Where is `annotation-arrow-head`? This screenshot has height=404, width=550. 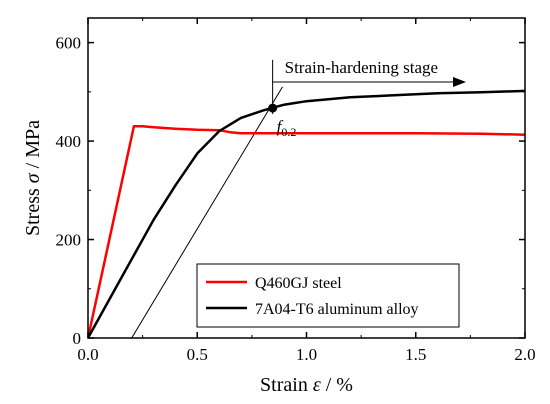
annotation-arrow-head is located at coordinates (460, 82).